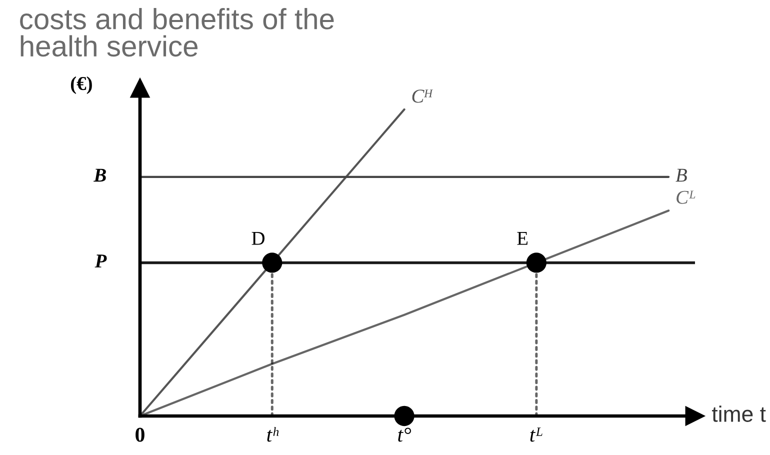  I want to click on series-label: B, so click(681, 175).